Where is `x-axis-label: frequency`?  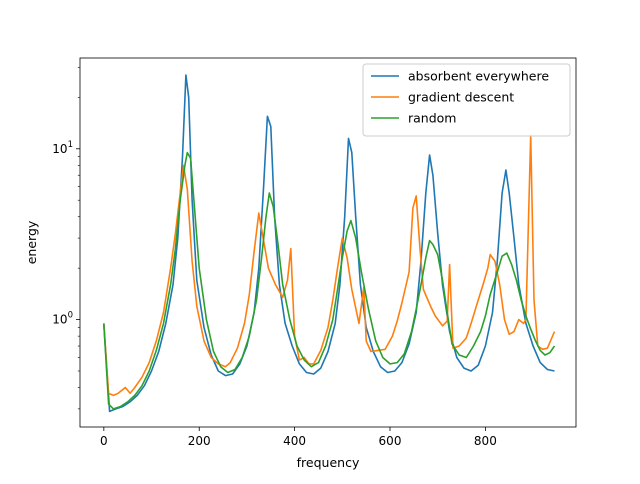
x-axis-label: frequency is located at coordinates (328, 462).